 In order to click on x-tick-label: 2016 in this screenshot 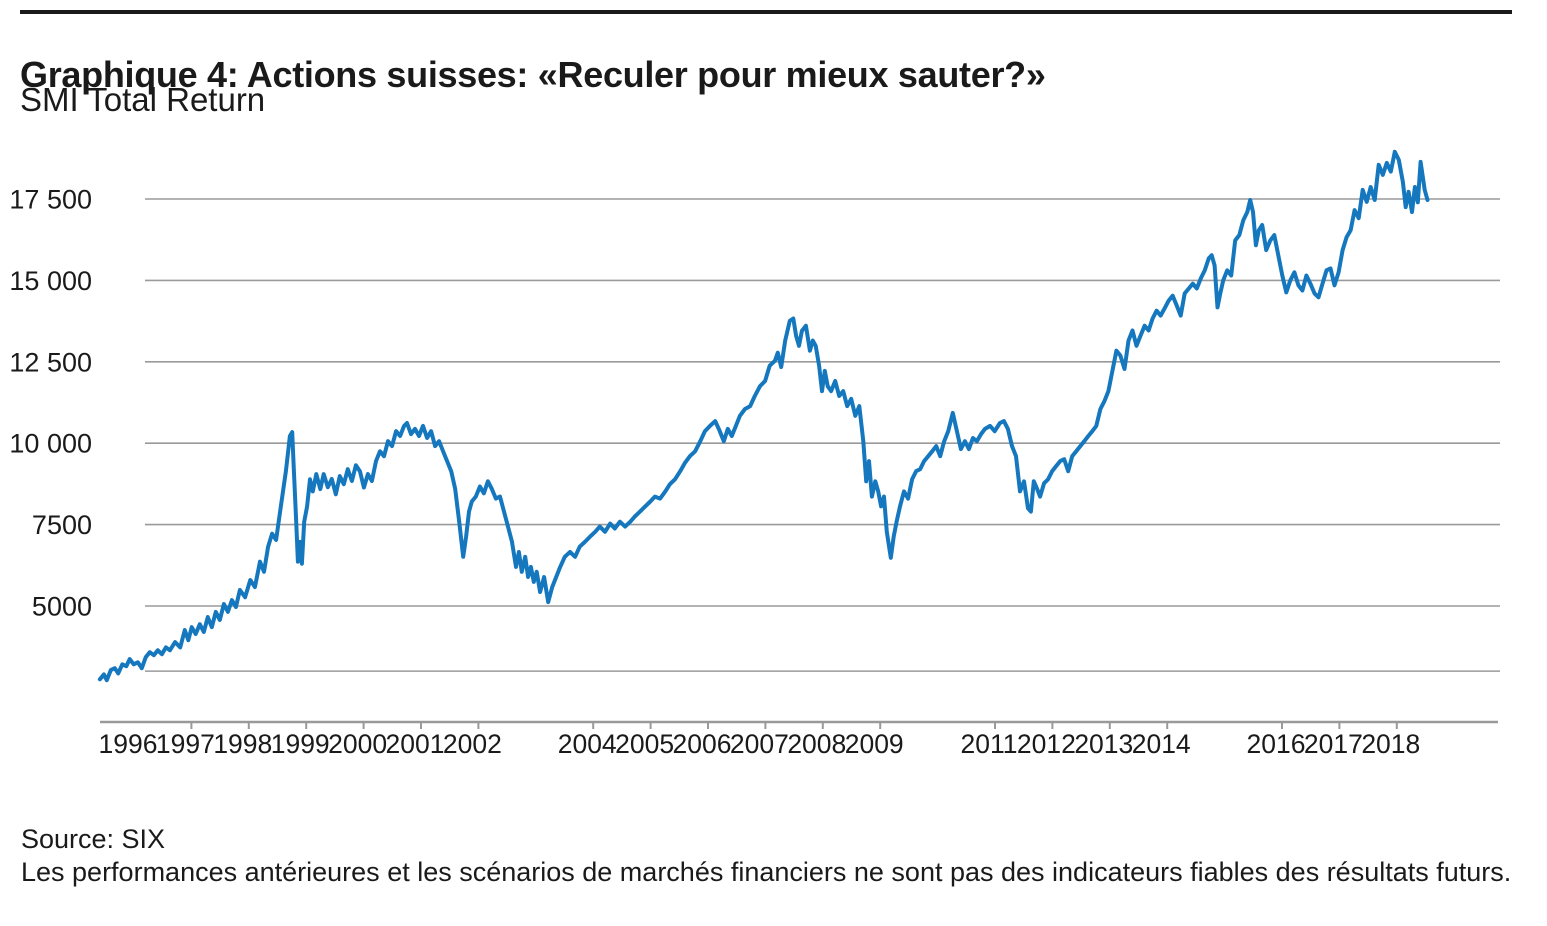, I will do `click(1276, 744)`.